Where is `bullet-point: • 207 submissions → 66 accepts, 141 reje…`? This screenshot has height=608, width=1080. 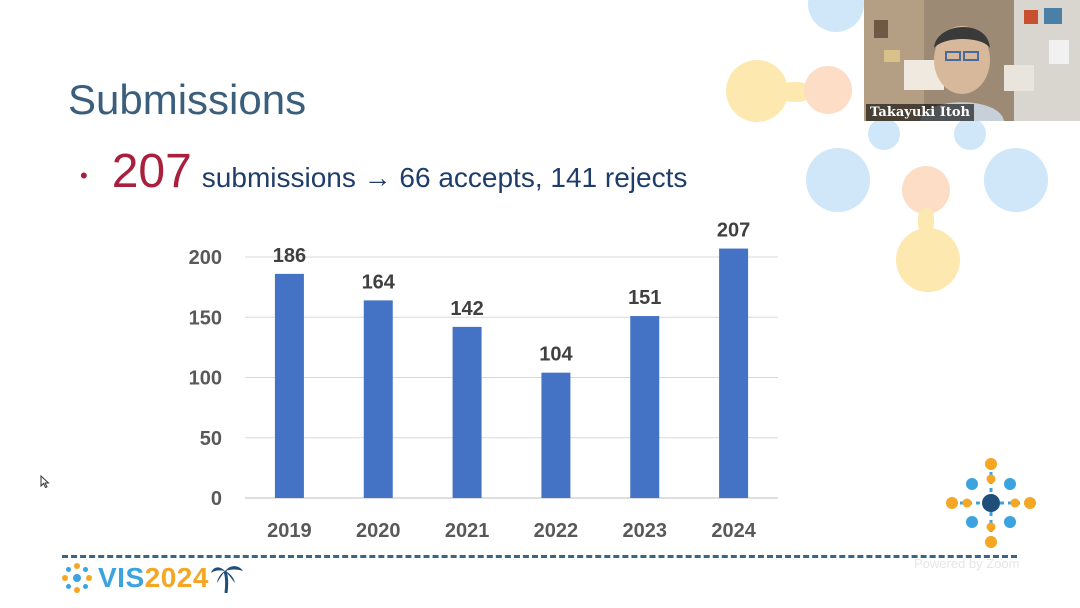
bullet-point: • 207 submissions → 66 accepts, 141 reje… is located at coordinates (383, 171).